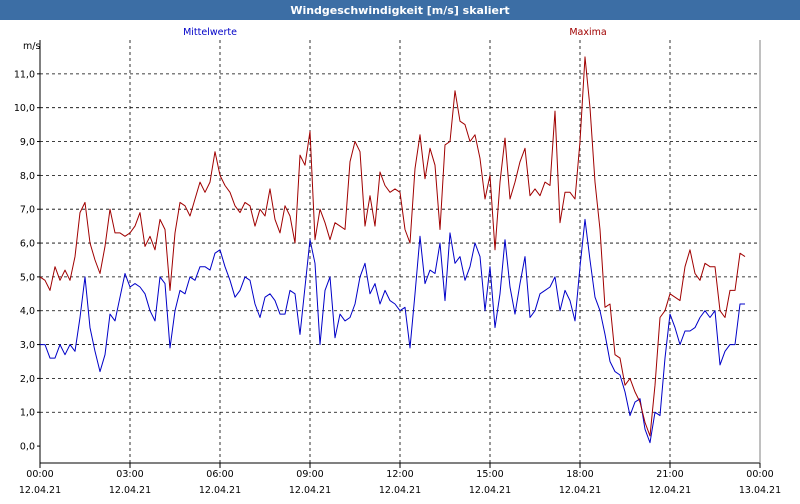 This screenshot has width=800, height=504. I want to click on y-tick-label: 3,0, so click(27, 345).